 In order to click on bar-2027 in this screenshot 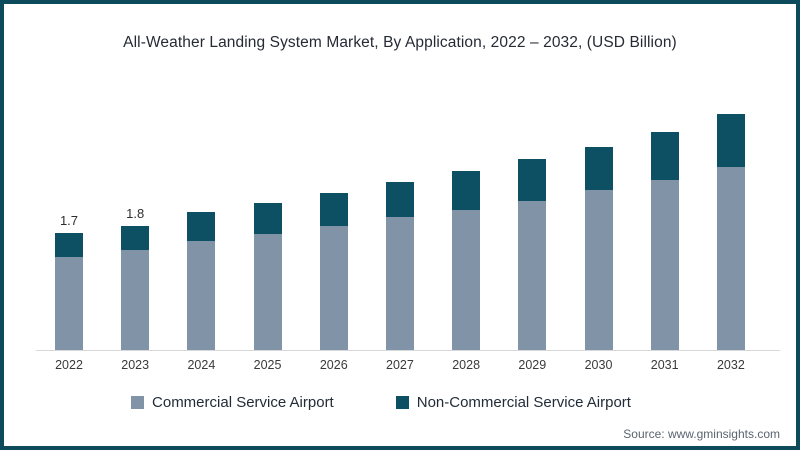, I will do `click(399, 220)`.